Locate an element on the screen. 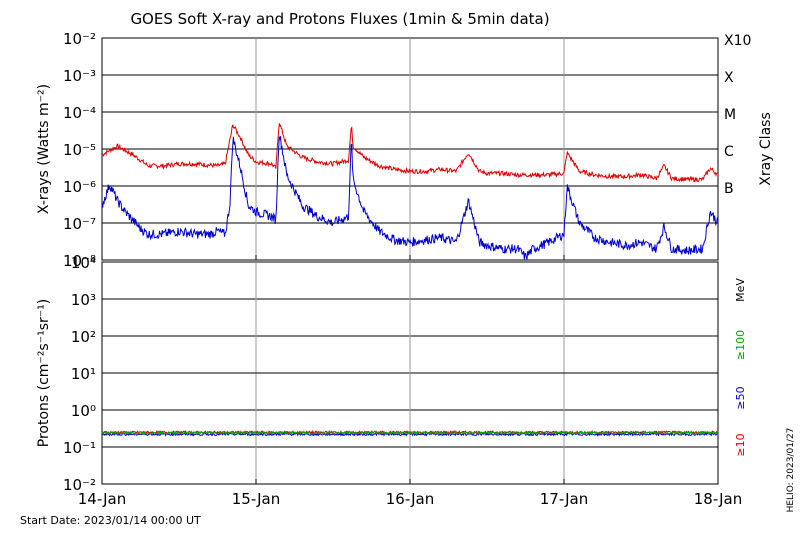  proton-legend-entry: MeV is located at coordinates (740, 290).